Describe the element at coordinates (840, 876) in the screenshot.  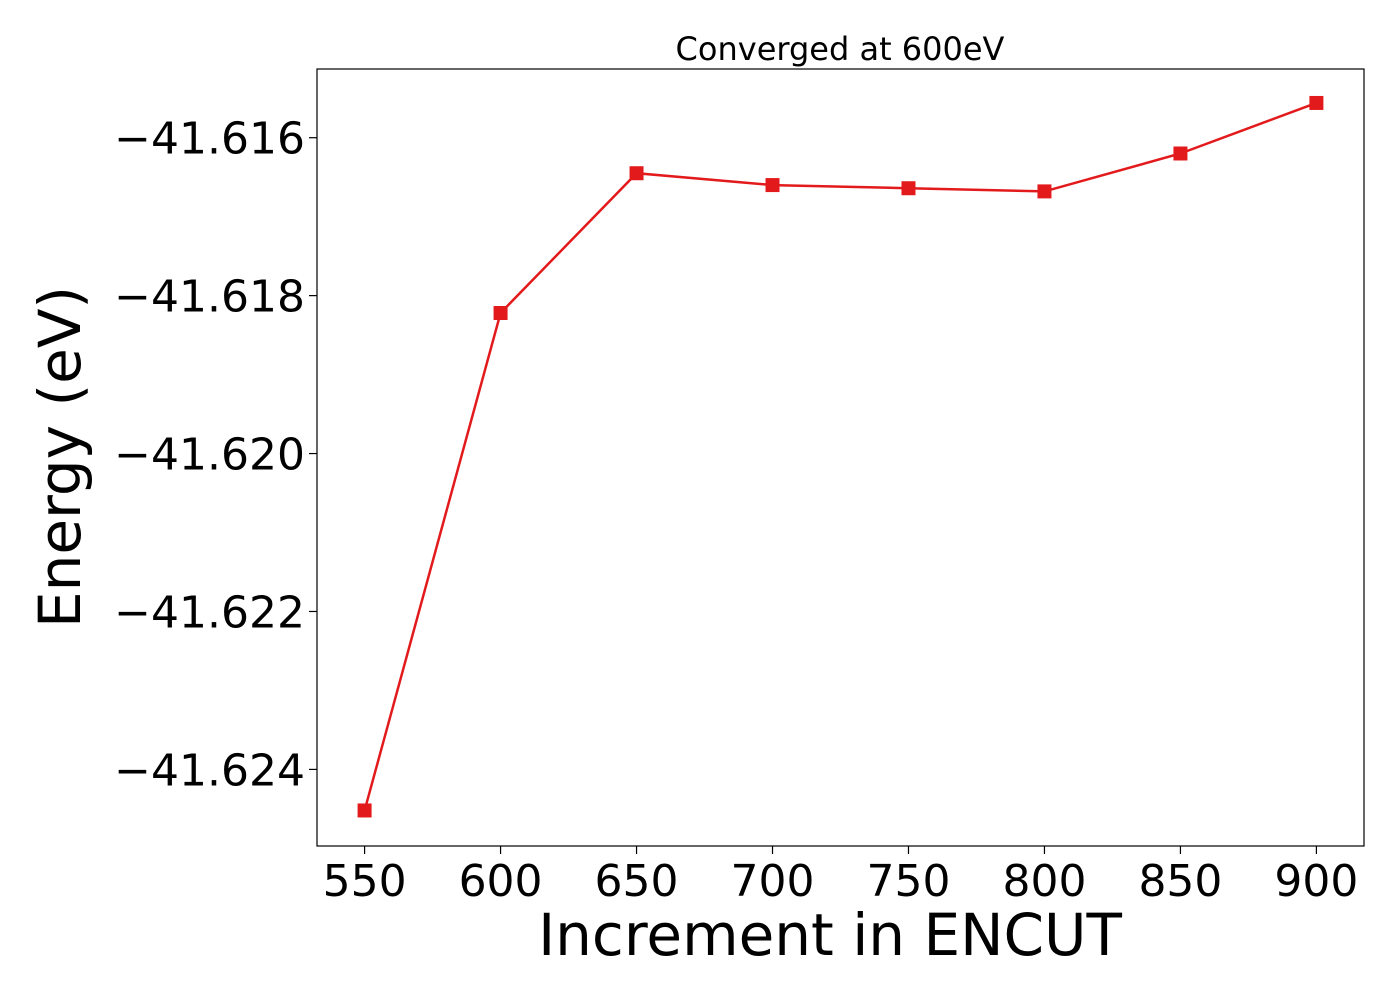
I see `x-axis-ticks: 550 600 650 700 750 800 850 900` at that location.